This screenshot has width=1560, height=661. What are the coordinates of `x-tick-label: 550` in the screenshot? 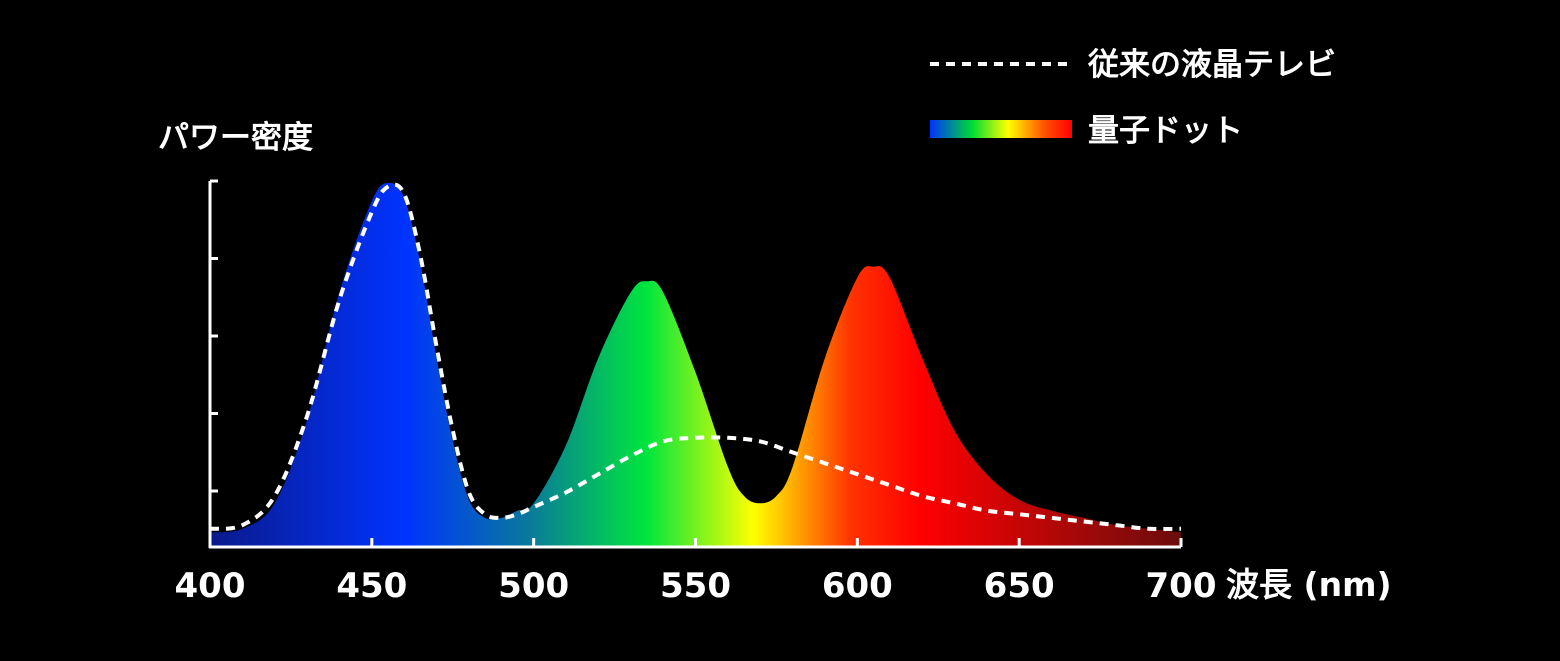 It's located at (695, 586).